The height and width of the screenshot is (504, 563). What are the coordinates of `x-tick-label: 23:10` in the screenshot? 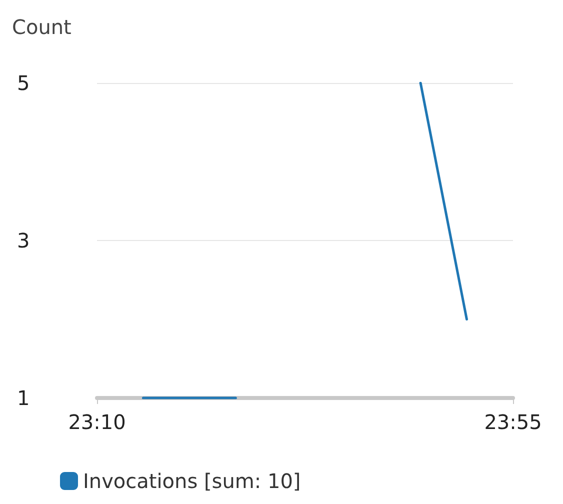 It's located at (97, 422).